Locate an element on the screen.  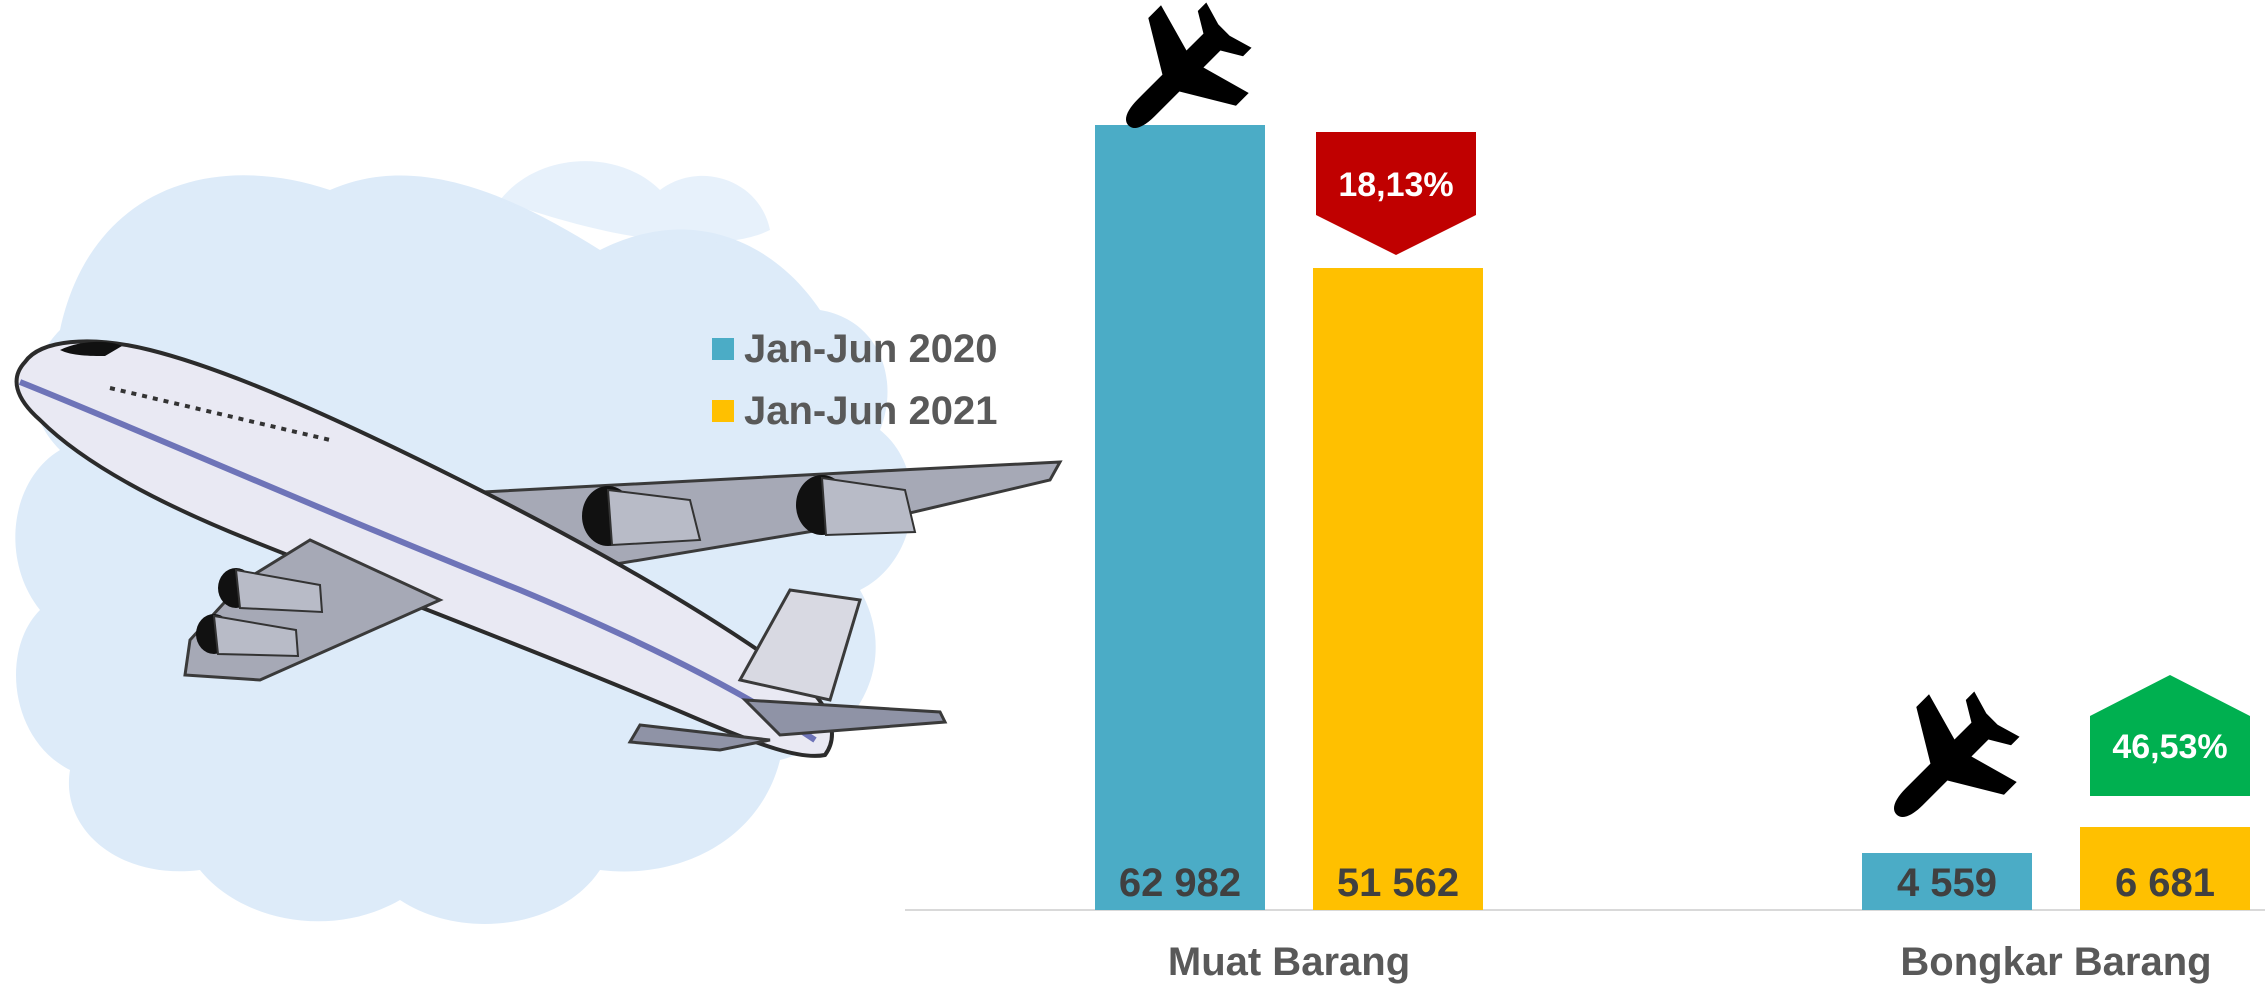
data-label-bongkar-barang-2021: 6 681 is located at coordinates (2165, 883).